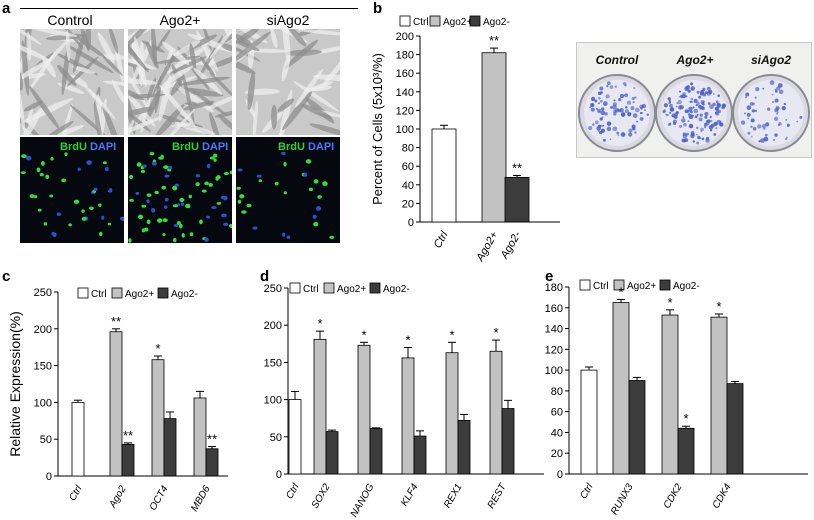 The height and width of the screenshot is (520, 814). Describe the element at coordinates (435, 21) in the screenshot. I see `legend-swatch-ago2-plus` at that location.